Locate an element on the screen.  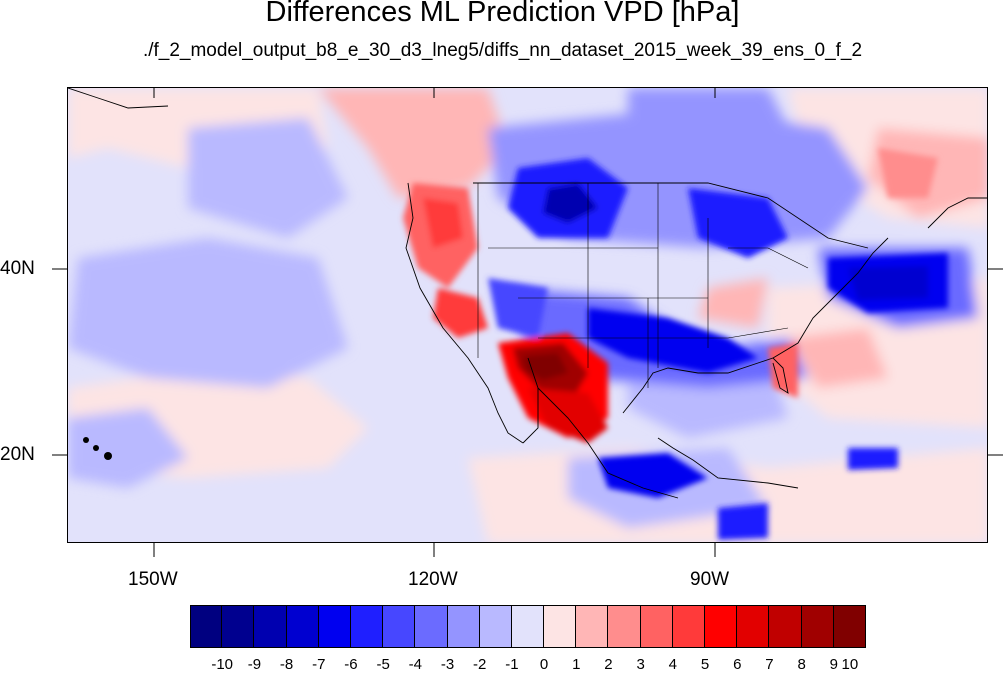
lon-label-120w: 120W is located at coordinates (433, 579).